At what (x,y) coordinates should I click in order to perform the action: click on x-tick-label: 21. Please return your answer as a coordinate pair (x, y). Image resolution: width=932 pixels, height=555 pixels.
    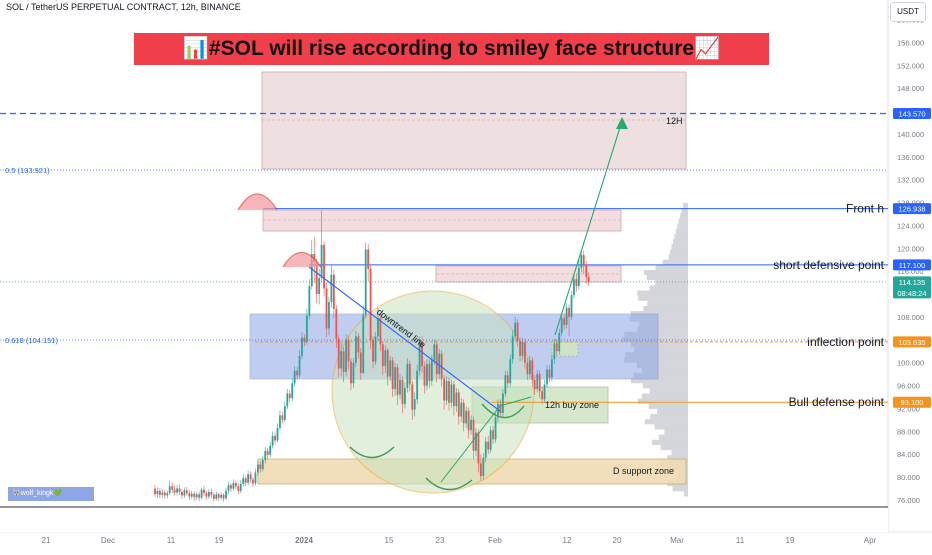
    Looking at the image, I should click on (46, 540).